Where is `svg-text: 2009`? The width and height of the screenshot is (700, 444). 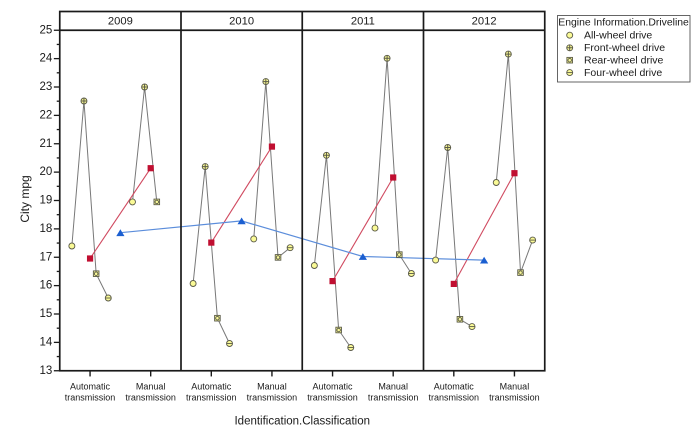
svg-text: 2009 is located at coordinates (120, 21).